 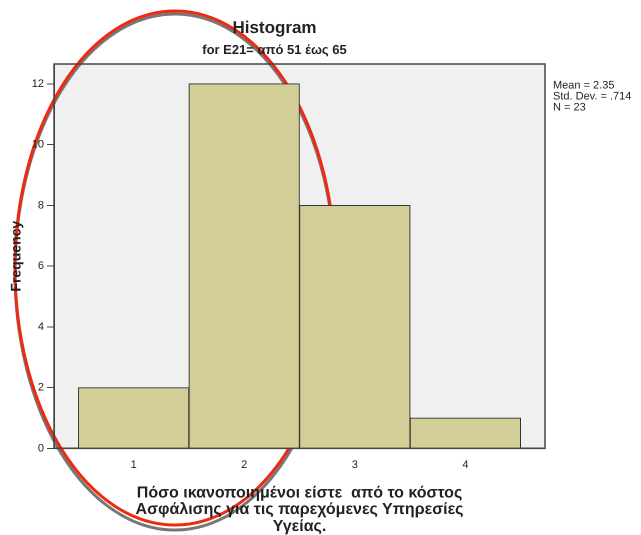 I want to click on x-tick-label: 4, so click(x=465, y=465).